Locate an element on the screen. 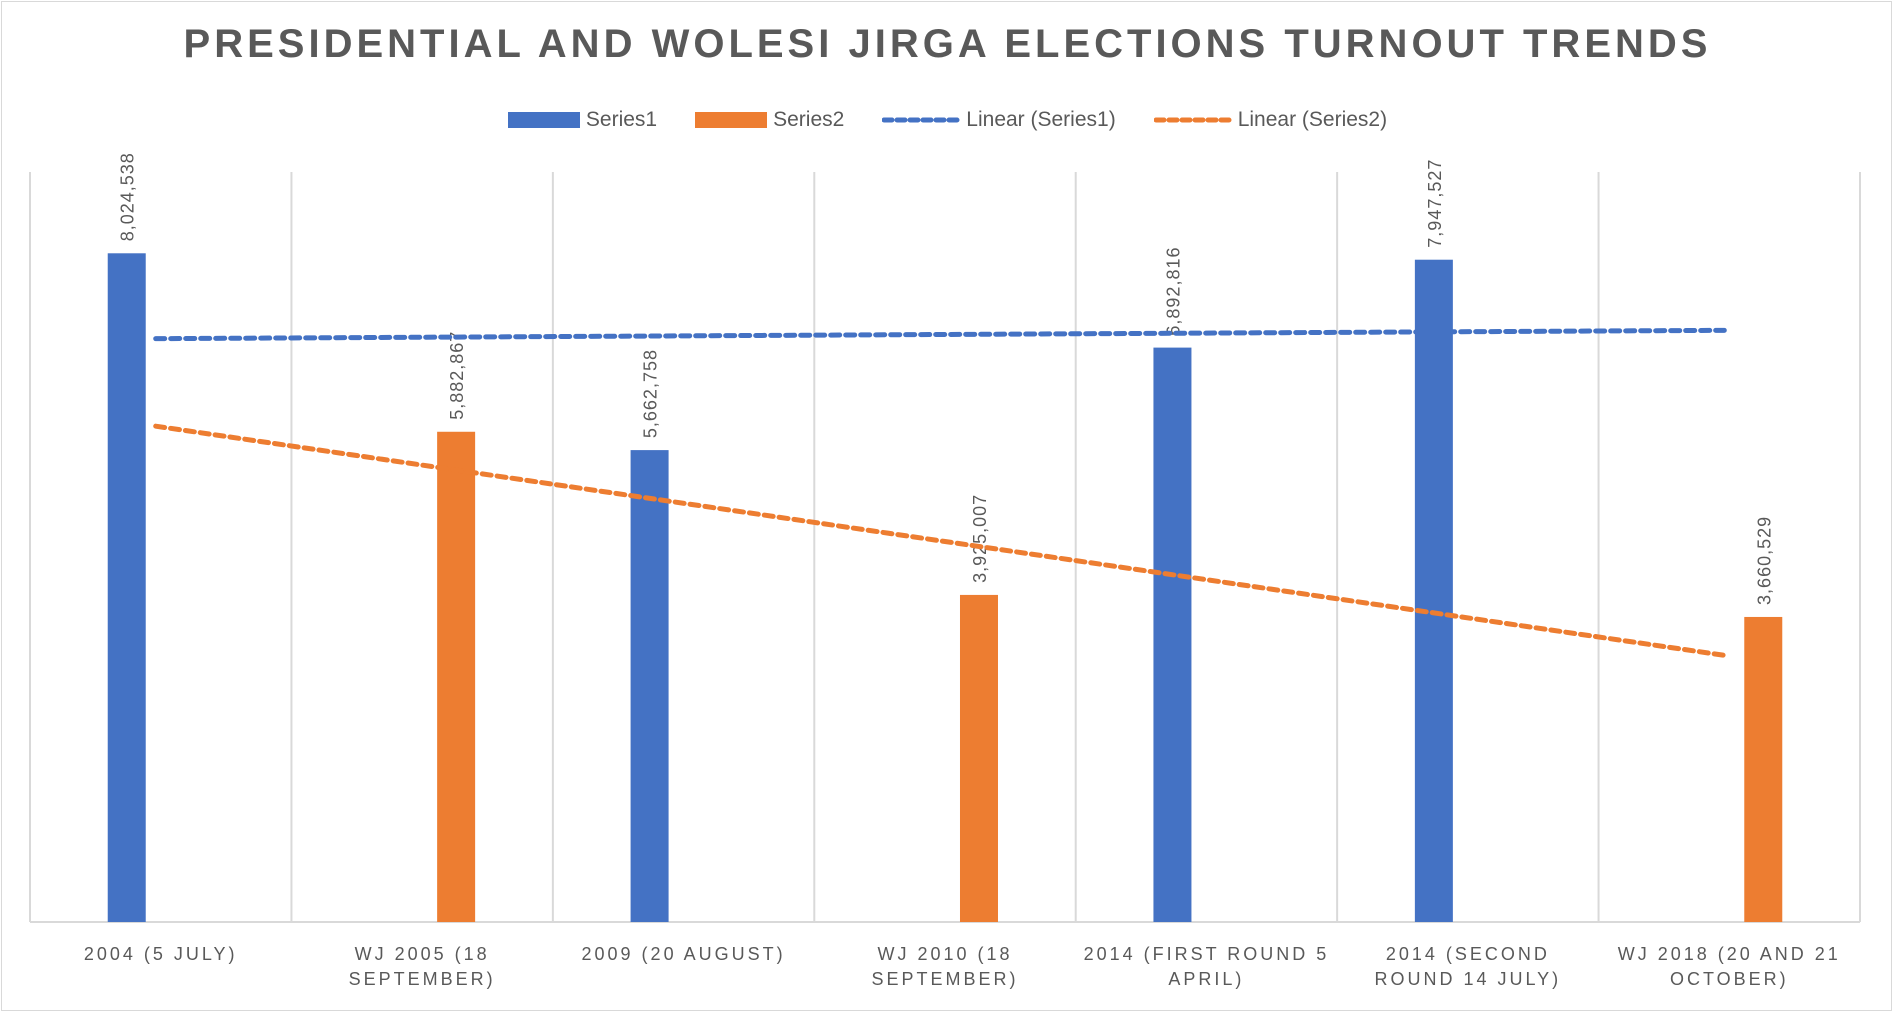  legend-label-linear-series1: Linear (Series1) is located at coordinates (1041, 119).